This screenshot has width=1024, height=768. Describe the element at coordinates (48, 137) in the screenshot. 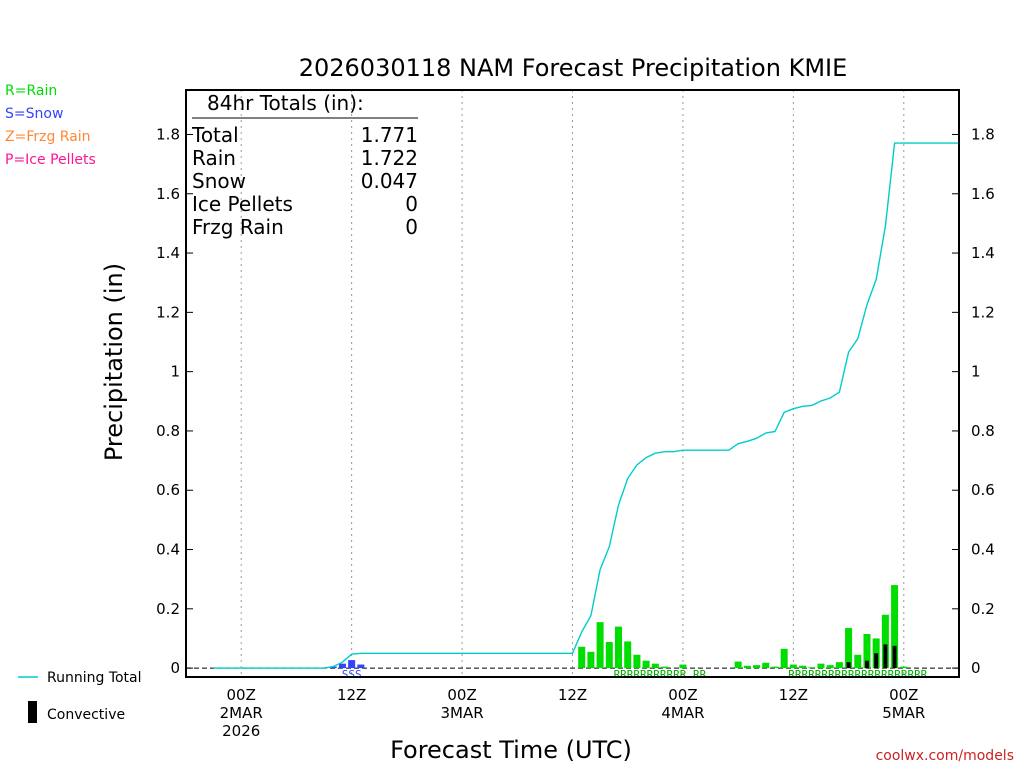

I see `legend-frzg-rain: Z=Frzg Rain` at that location.